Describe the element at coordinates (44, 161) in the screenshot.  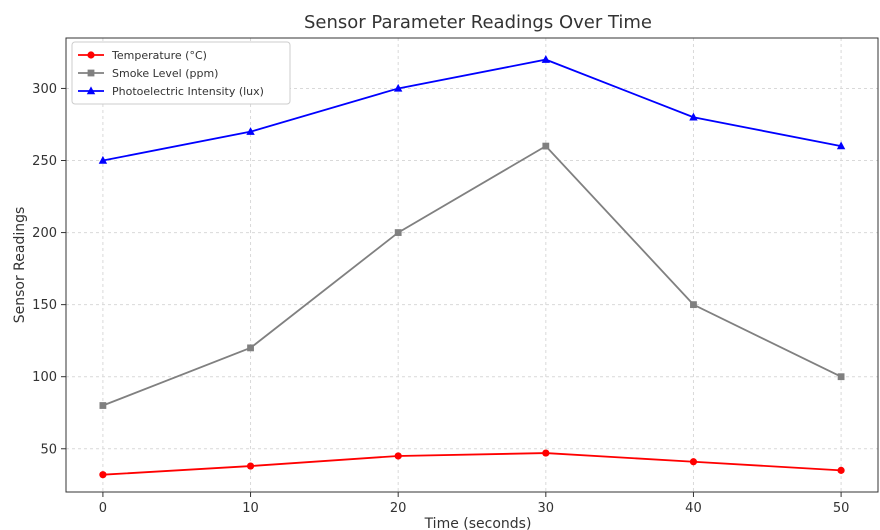
I see `y-tick-label: 250` at that location.